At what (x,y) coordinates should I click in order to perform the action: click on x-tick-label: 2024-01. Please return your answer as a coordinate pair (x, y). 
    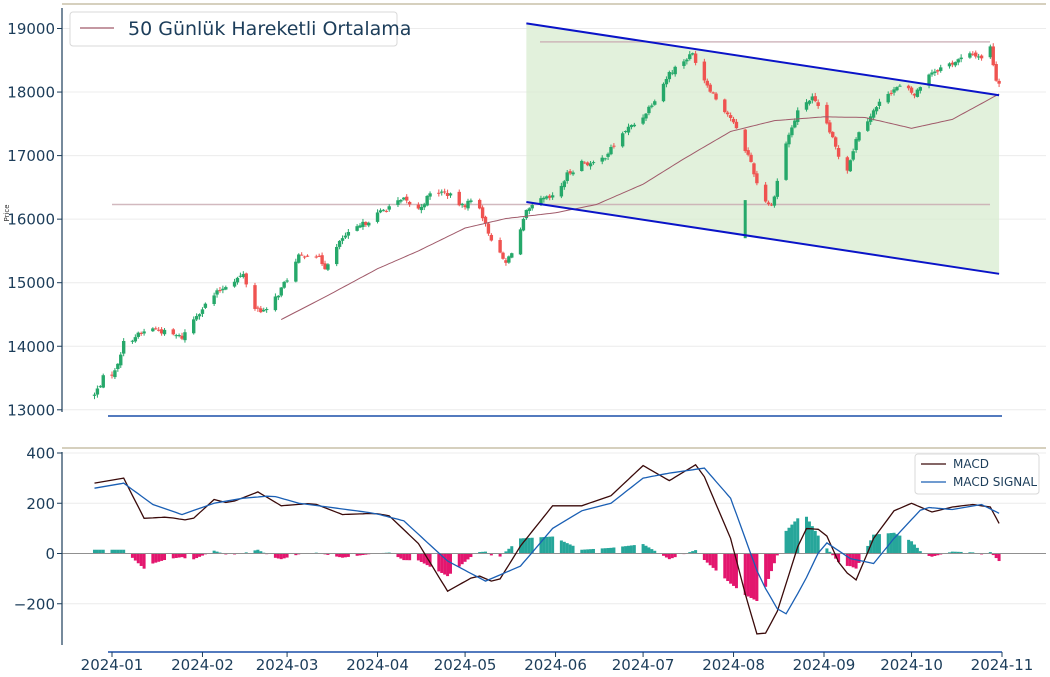
    Looking at the image, I should click on (112, 665).